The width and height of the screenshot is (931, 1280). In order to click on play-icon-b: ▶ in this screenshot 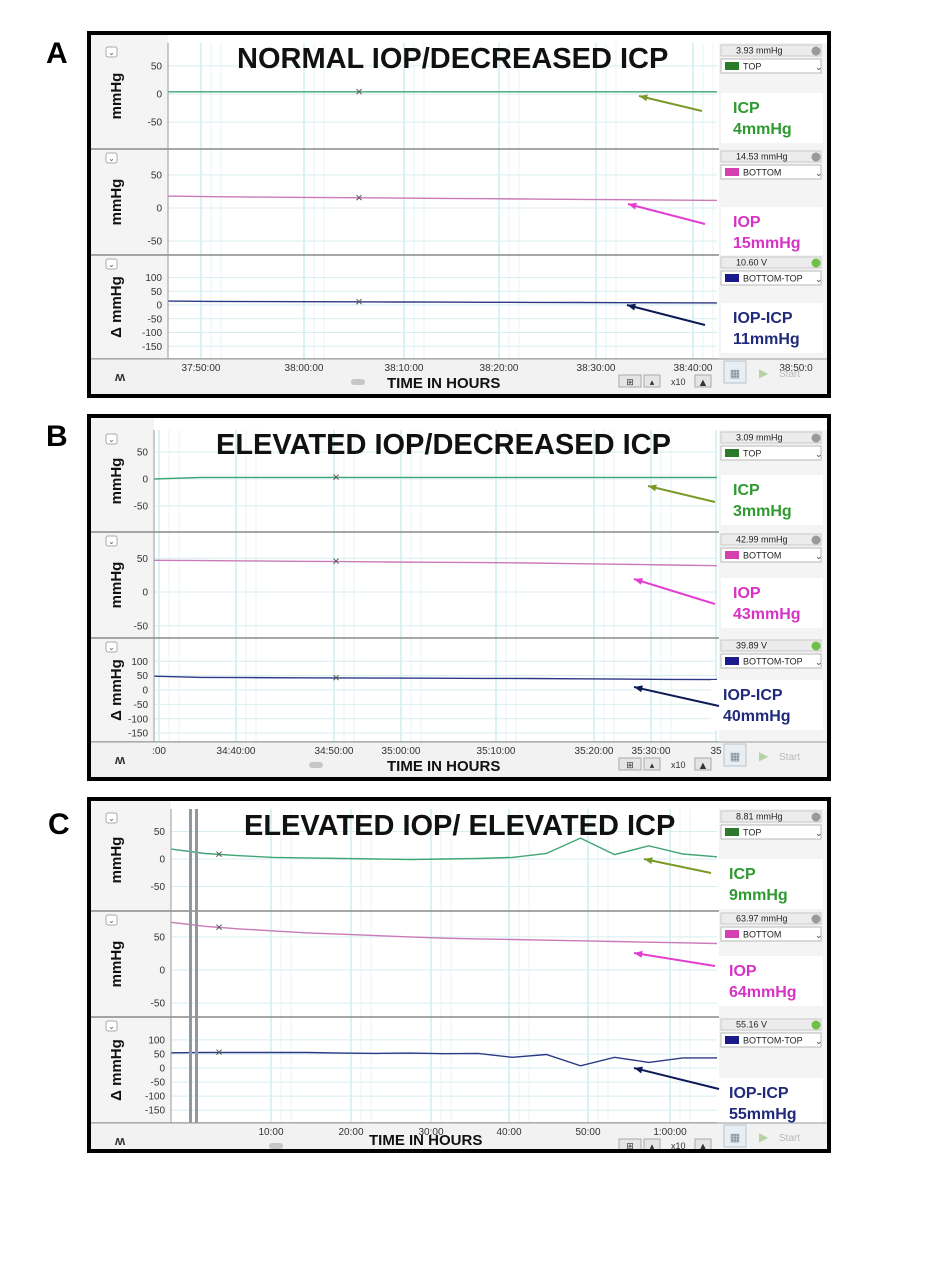, I will do `click(764, 756)`.